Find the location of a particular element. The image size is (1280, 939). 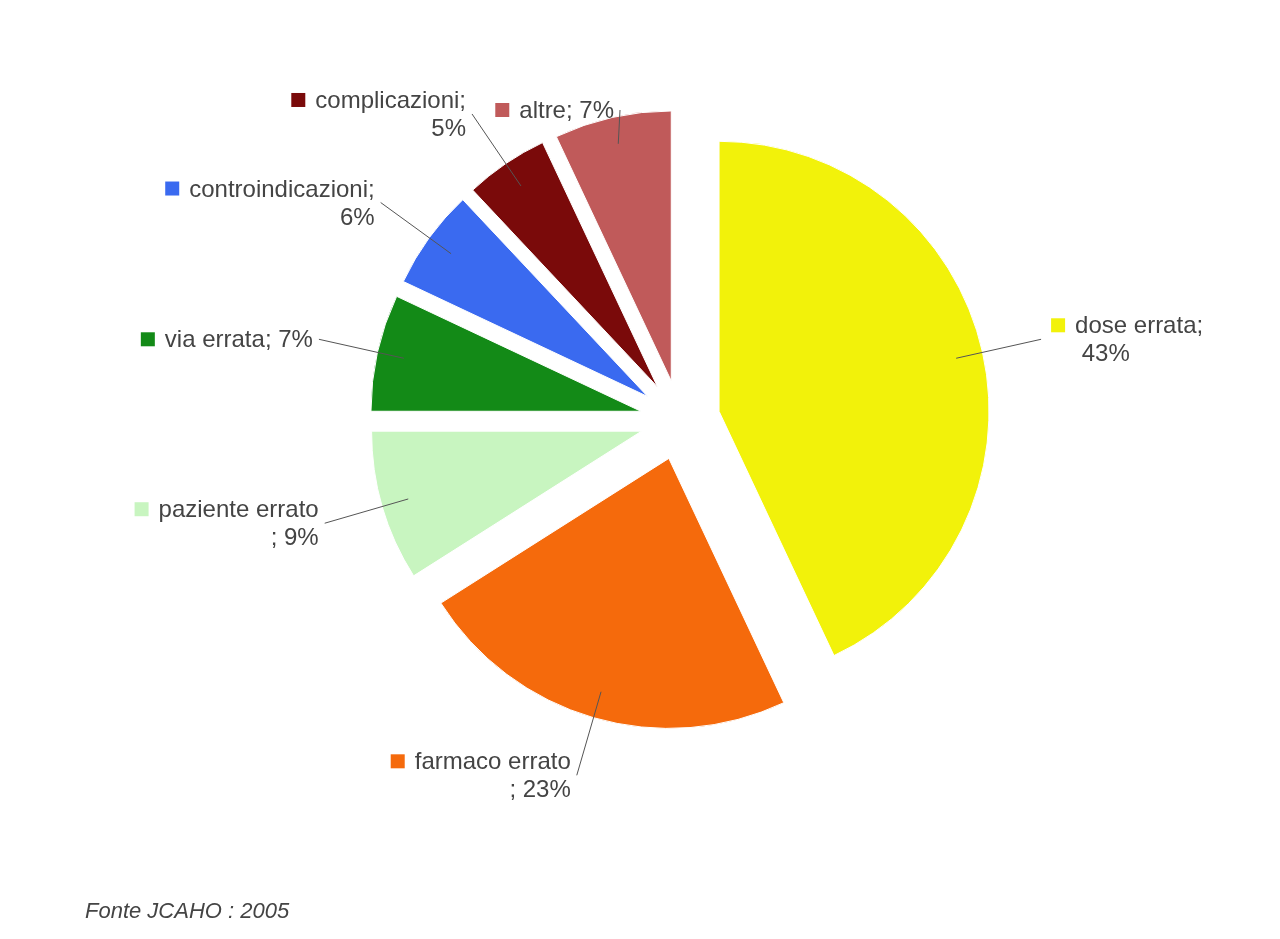

legend-label: controindicazioni; 6% is located at coordinates (282, 202).